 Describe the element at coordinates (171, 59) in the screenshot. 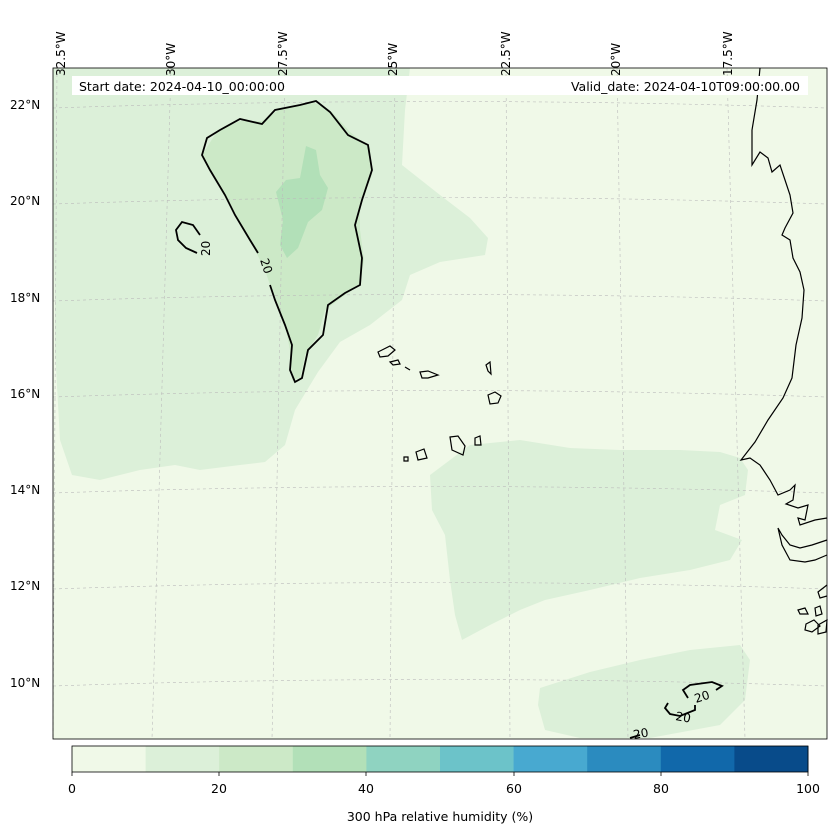

I see `lon-label: 30°W` at that location.